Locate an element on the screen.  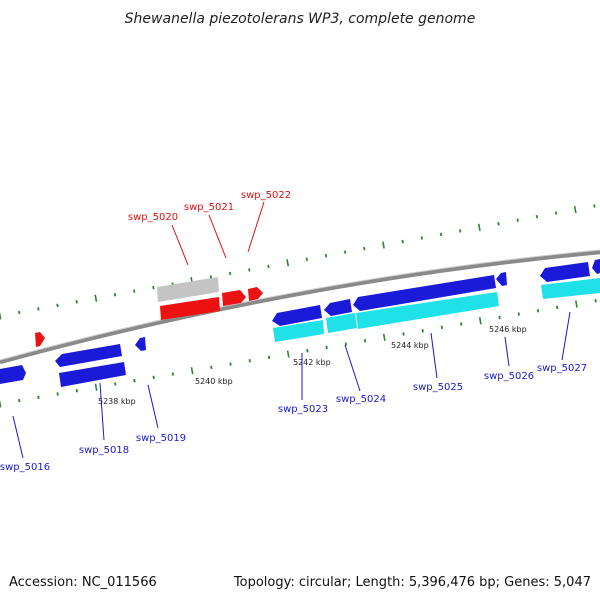
label-swp-5021: swp_5021 is located at coordinates (209, 207).